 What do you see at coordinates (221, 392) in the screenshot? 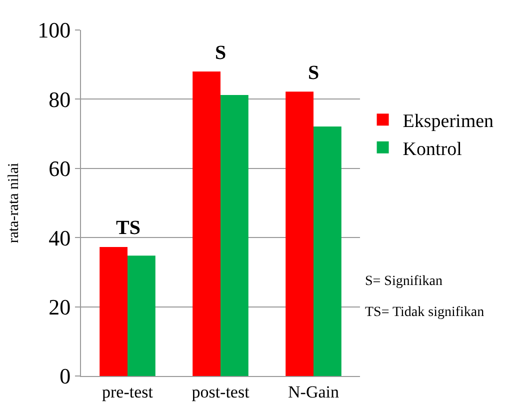
I see `x-tick-label: post-test` at bounding box center [221, 392].